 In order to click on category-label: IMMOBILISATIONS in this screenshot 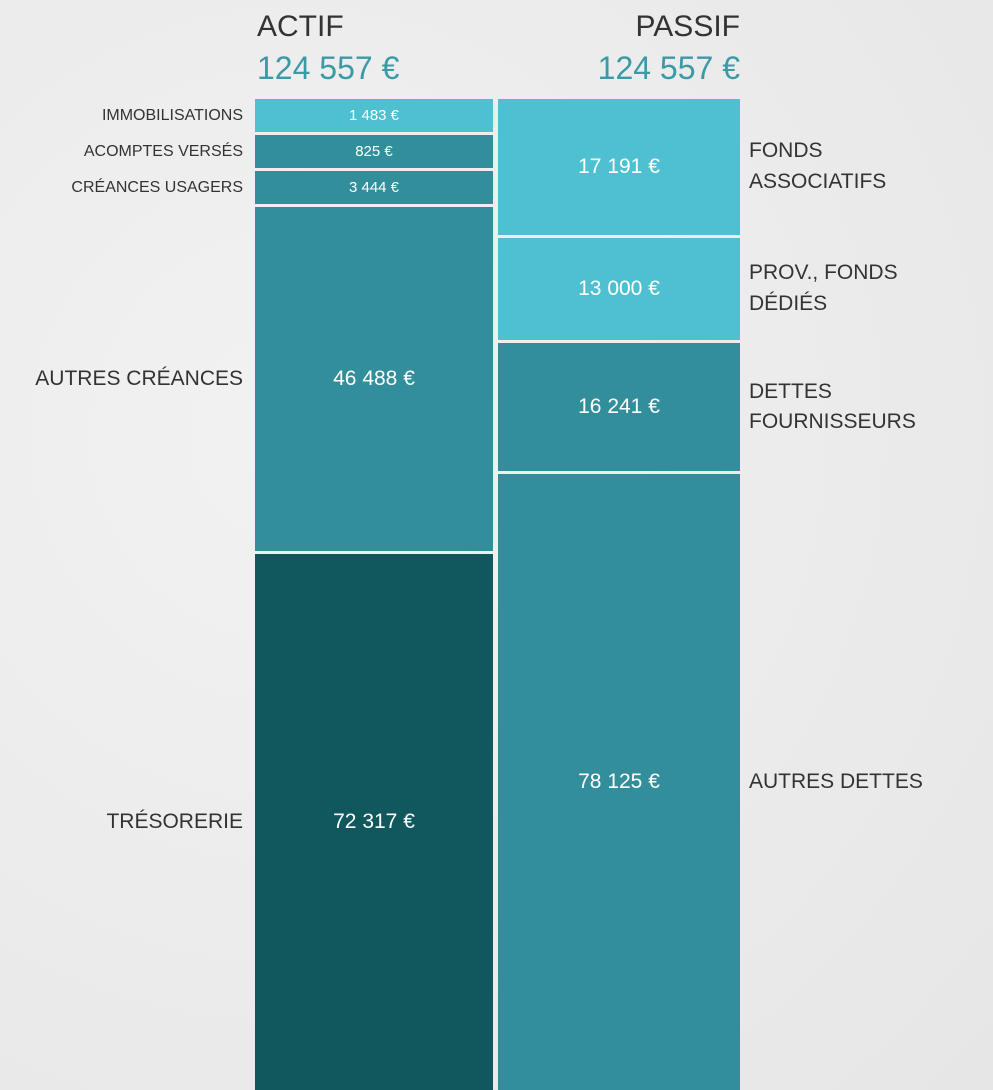, I will do `click(172, 115)`.